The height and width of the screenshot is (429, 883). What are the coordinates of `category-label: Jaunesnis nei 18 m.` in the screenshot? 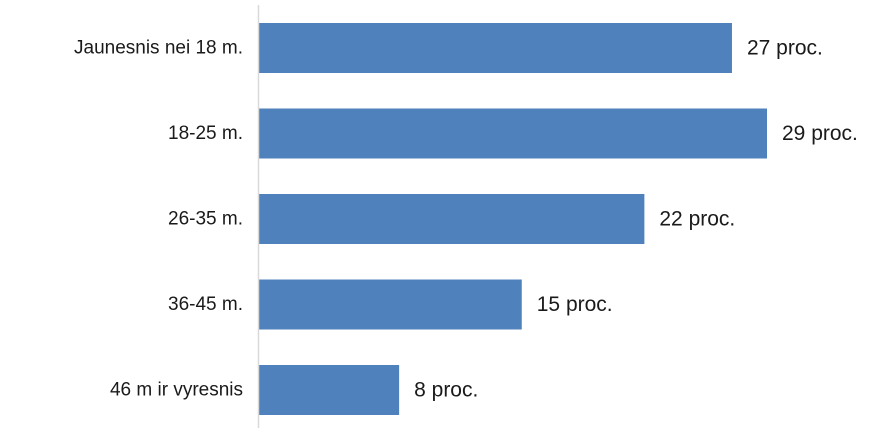 It's located at (158, 48).